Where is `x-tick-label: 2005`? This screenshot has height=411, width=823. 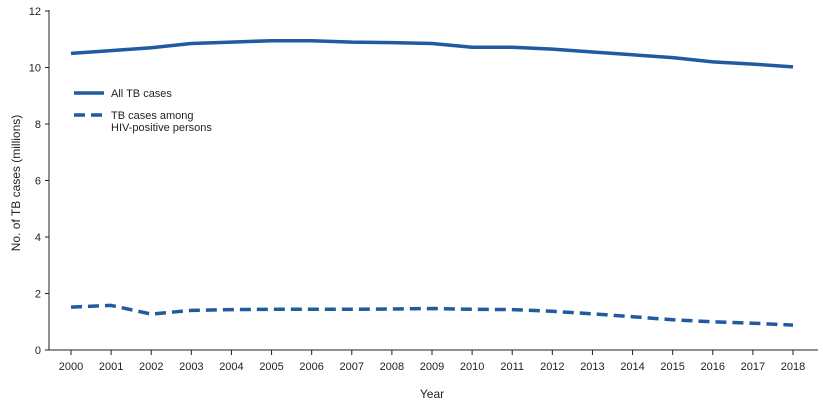
x-tick-label: 2005 is located at coordinates (271, 367).